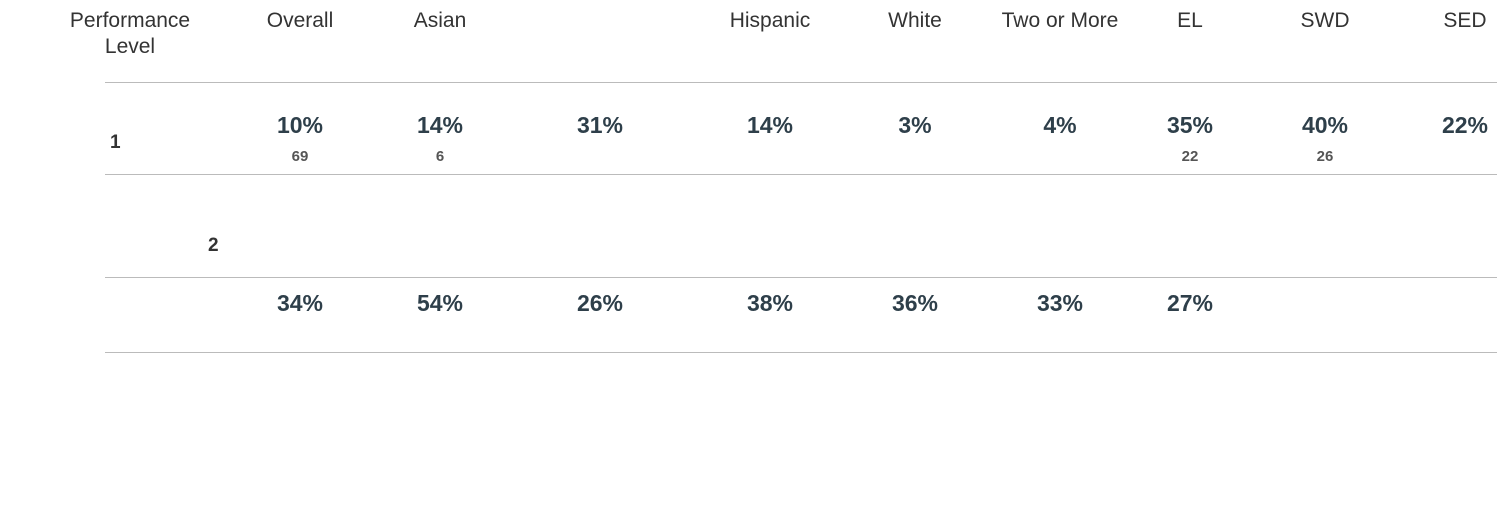 The width and height of the screenshot is (1497, 520). I want to click on percent: 4%, so click(1060, 125).